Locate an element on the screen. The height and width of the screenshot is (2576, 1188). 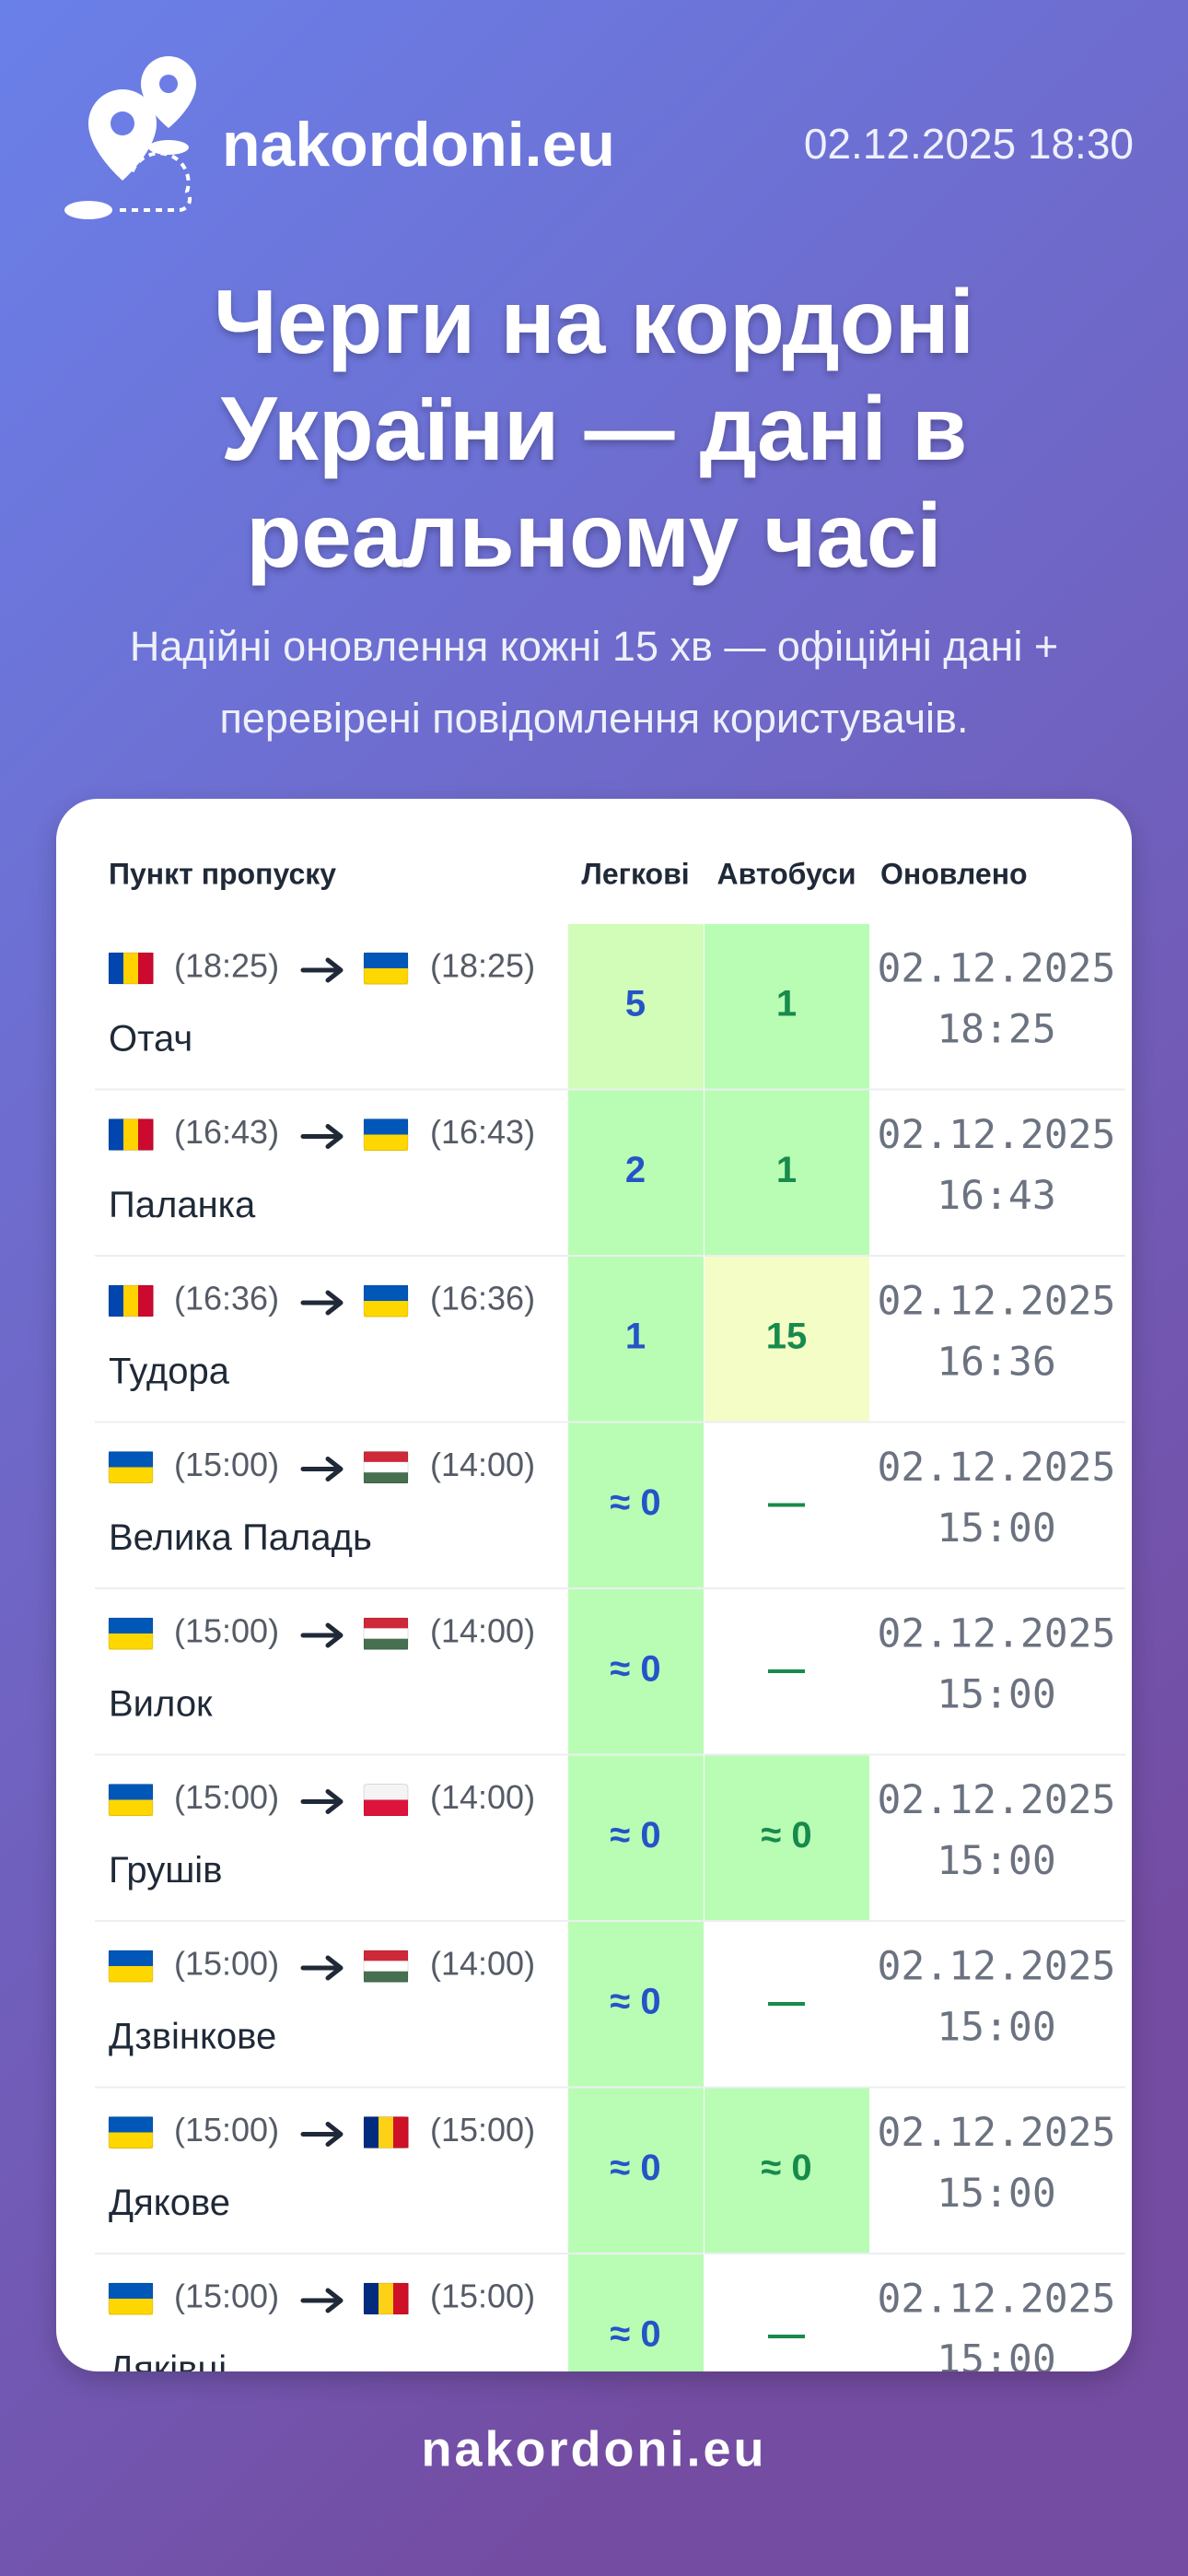
column-header: Автобуси is located at coordinates (787, 873).